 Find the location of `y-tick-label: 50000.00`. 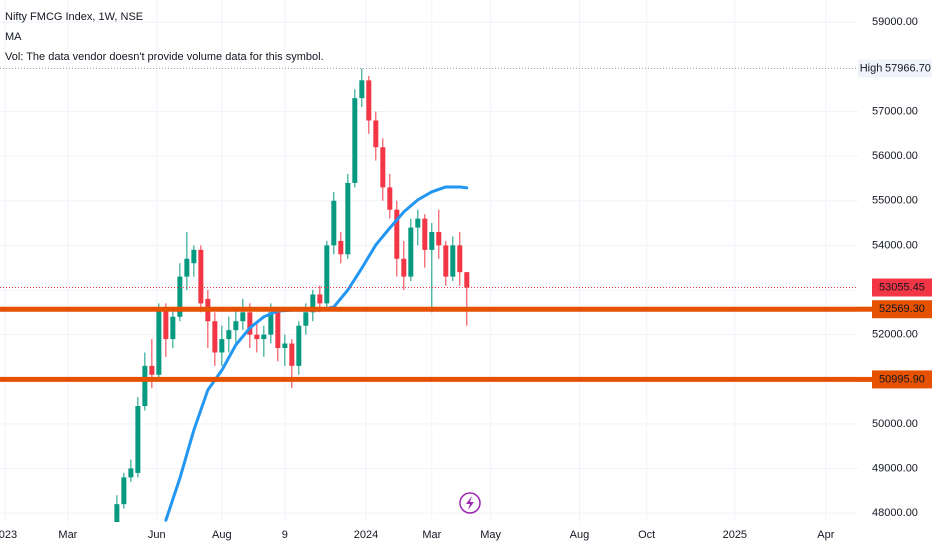

y-tick-label: 50000.00 is located at coordinates (895, 424).